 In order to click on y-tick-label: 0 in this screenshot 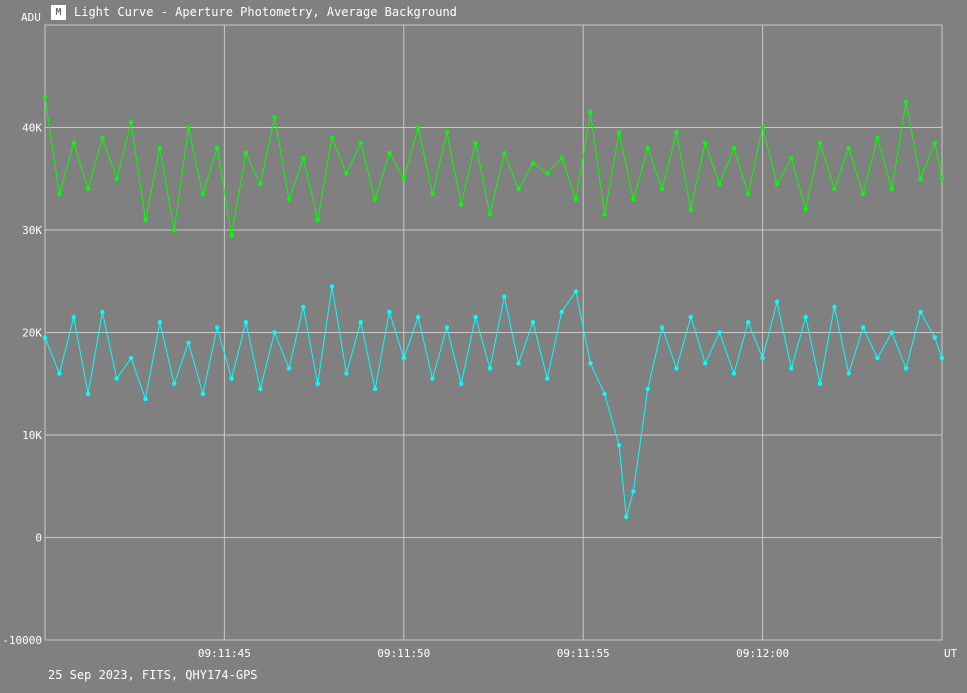, I will do `click(38, 538)`.